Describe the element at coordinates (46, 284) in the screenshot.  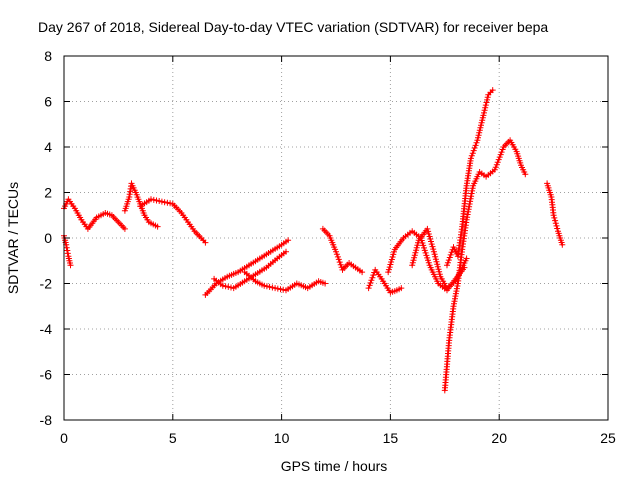
I see `y-tick-label: -2` at that location.